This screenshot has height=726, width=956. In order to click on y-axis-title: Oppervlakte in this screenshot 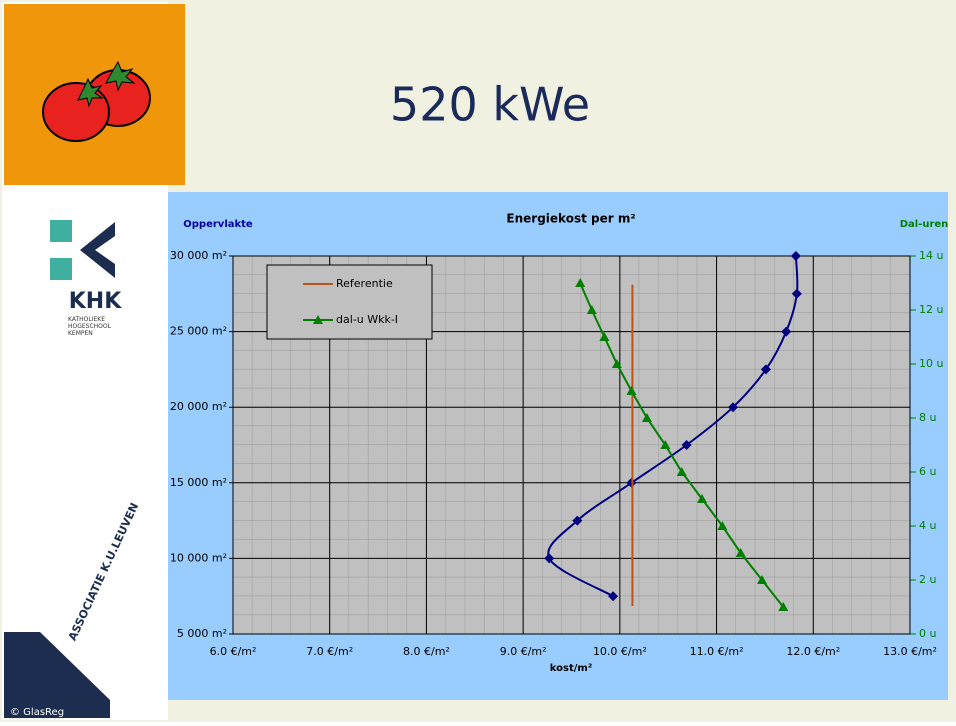, I will do `click(218, 224)`.